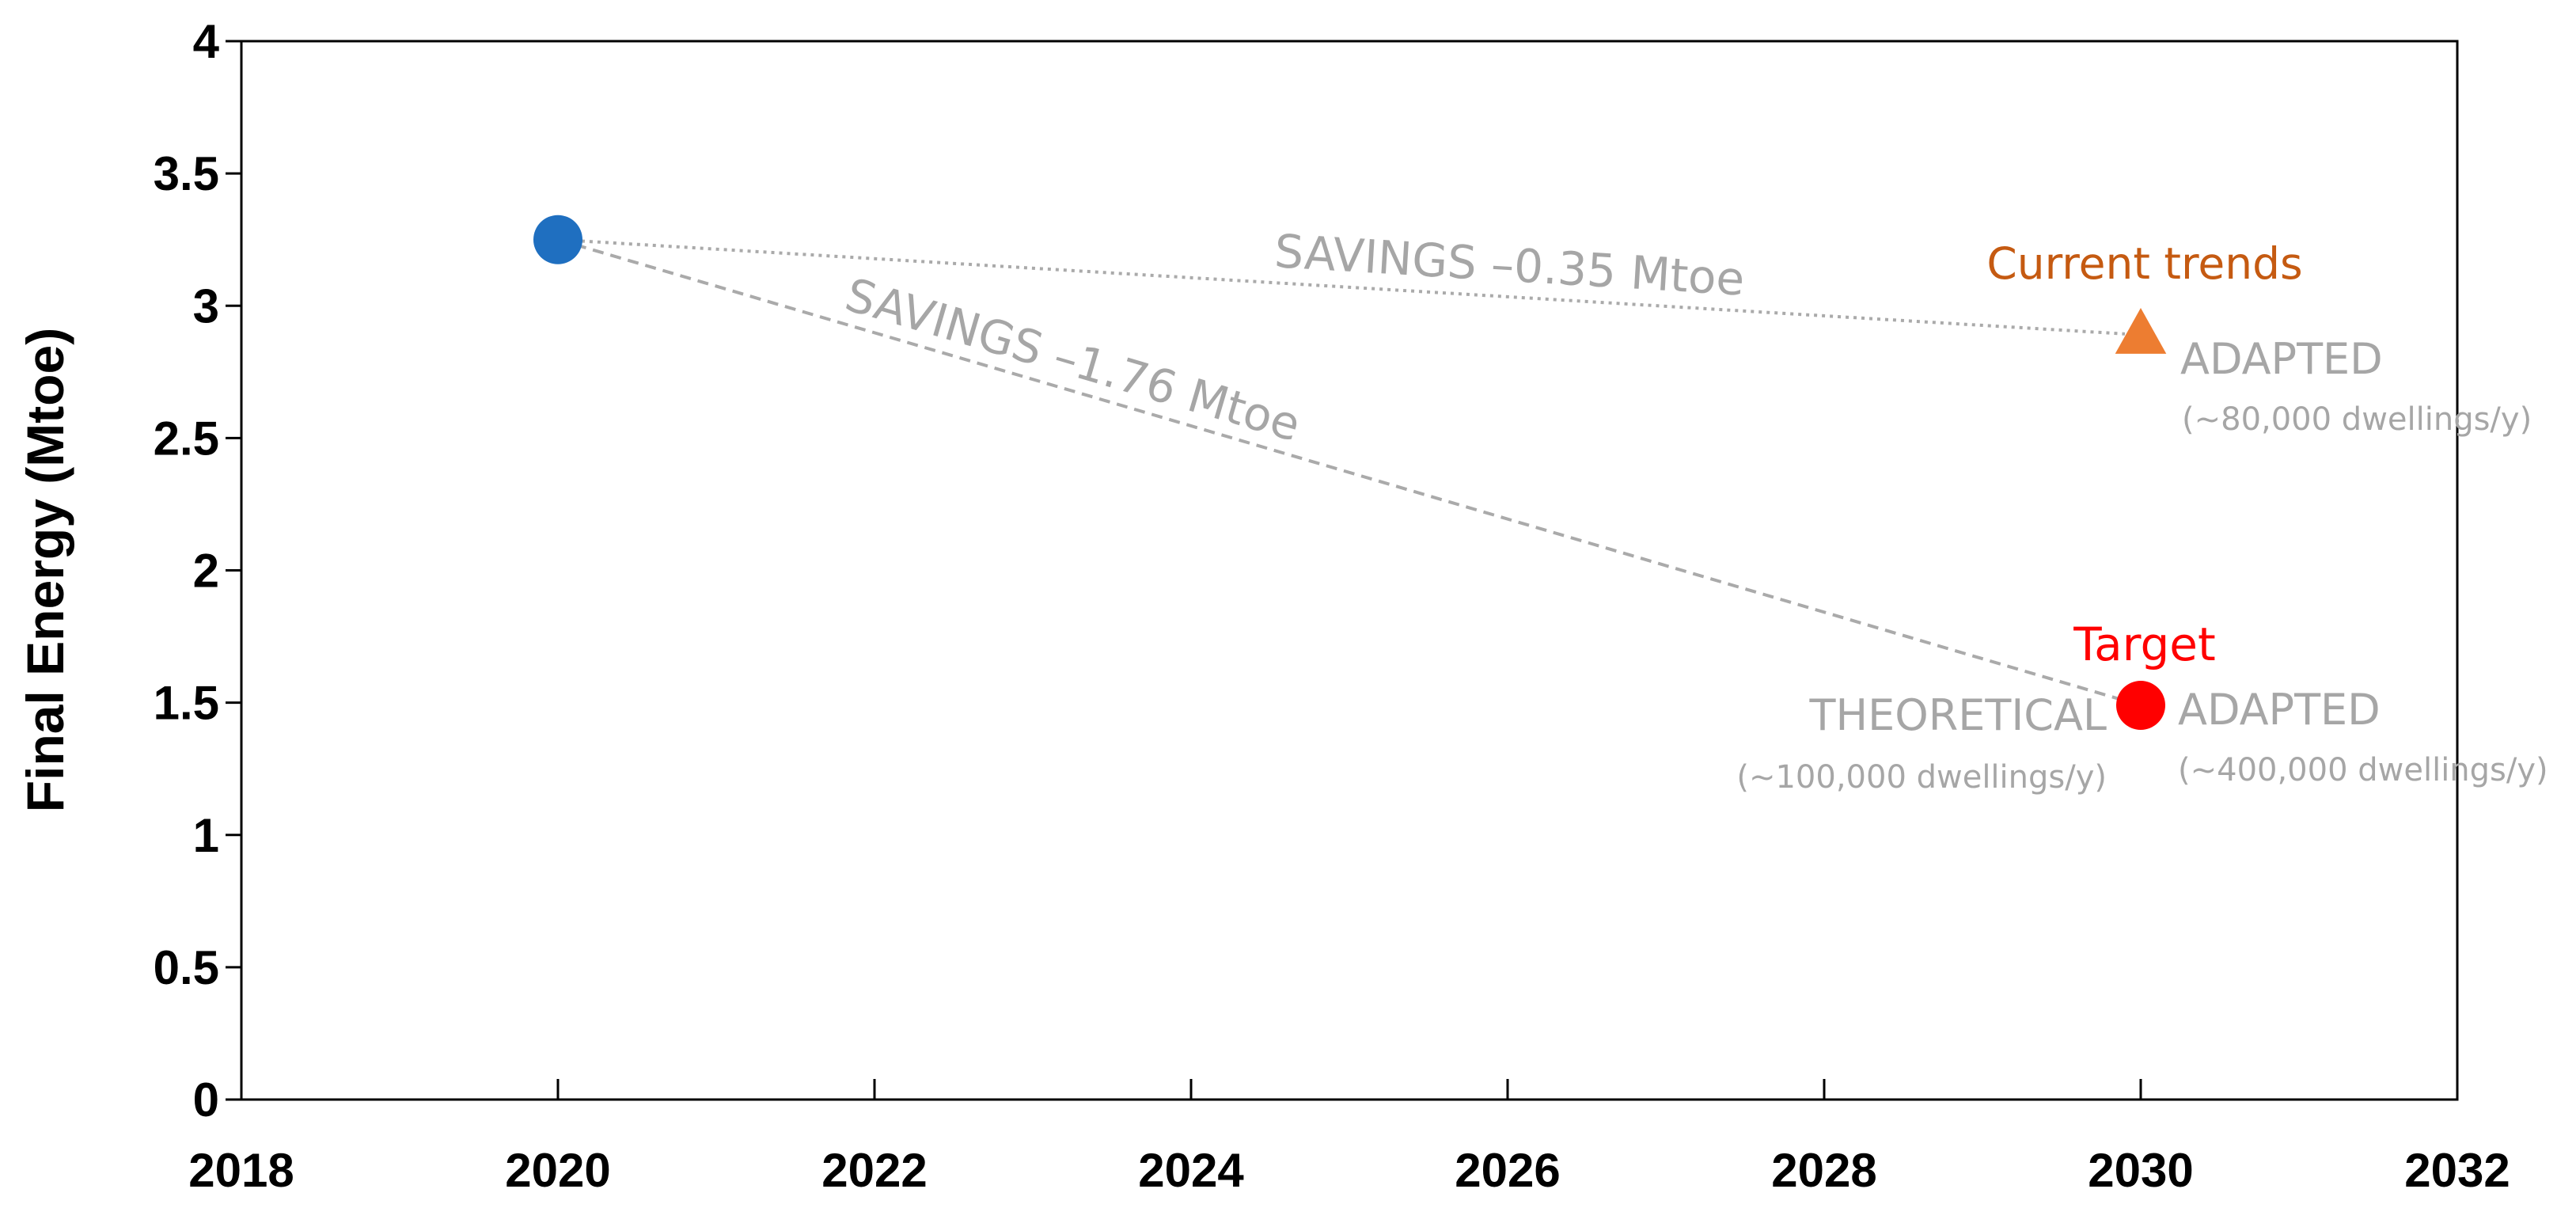  What do you see at coordinates (186, 438) in the screenshot?
I see `y-tick-label: 2.5` at bounding box center [186, 438].